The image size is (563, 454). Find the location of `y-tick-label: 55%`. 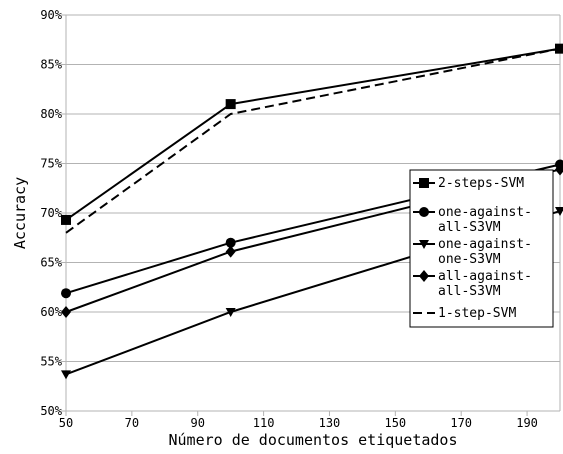

y-tick-label: 55% is located at coordinates (51, 362).